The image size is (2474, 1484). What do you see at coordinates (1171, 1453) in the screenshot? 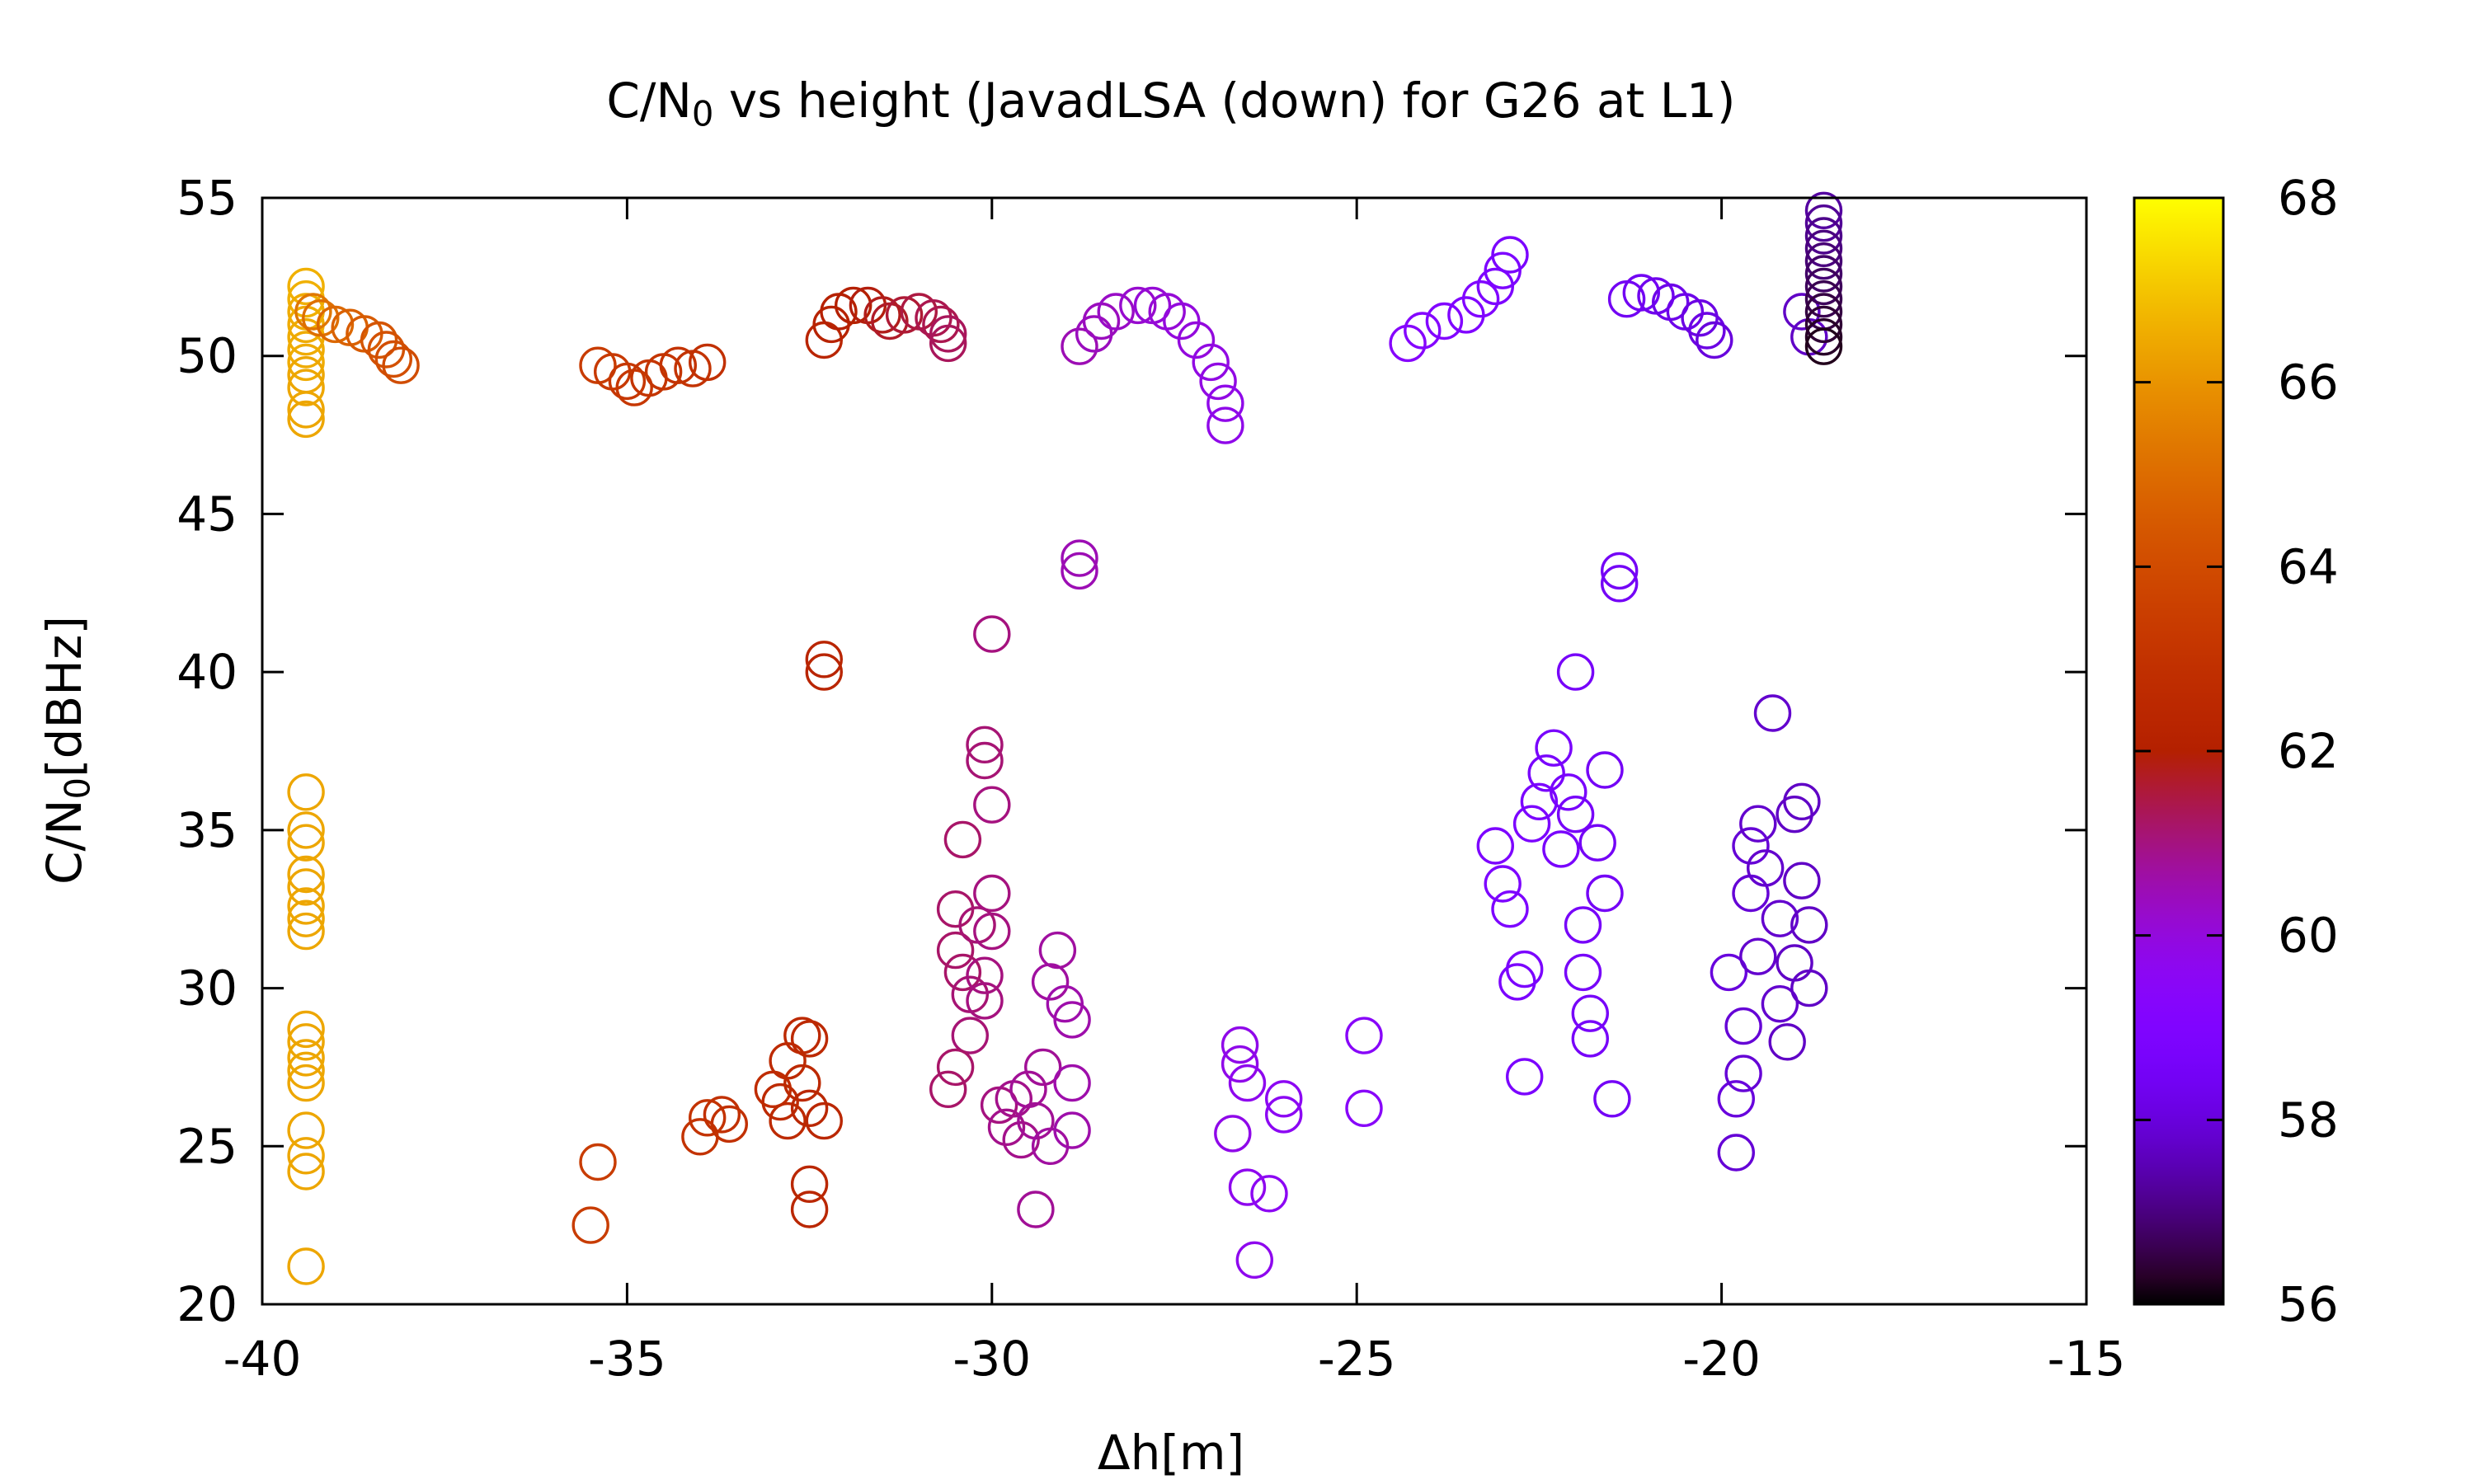
I see `x-axis-label: Δh[m]` at bounding box center [1171, 1453].